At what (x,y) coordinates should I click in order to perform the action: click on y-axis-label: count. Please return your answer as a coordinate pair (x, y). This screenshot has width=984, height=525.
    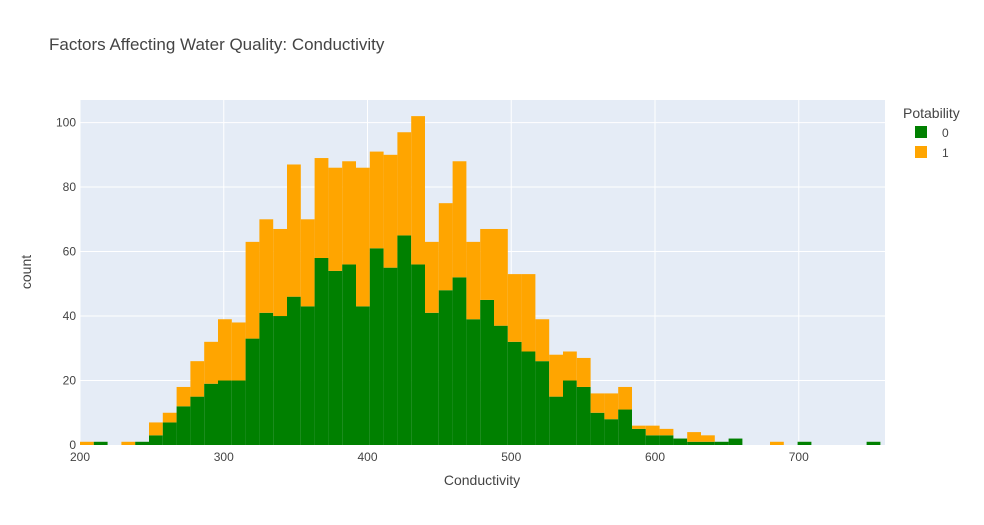
    Looking at the image, I should click on (26, 272).